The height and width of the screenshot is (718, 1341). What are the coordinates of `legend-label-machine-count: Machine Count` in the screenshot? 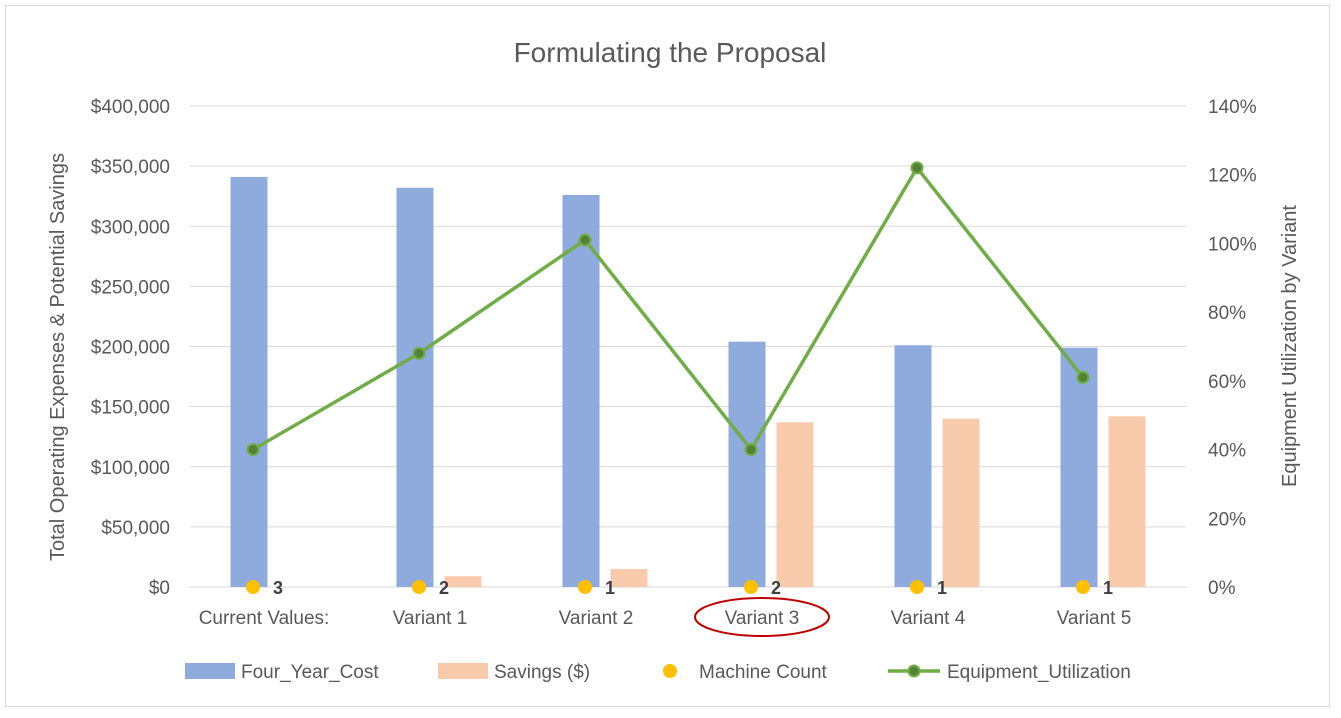 It's located at (763, 672).